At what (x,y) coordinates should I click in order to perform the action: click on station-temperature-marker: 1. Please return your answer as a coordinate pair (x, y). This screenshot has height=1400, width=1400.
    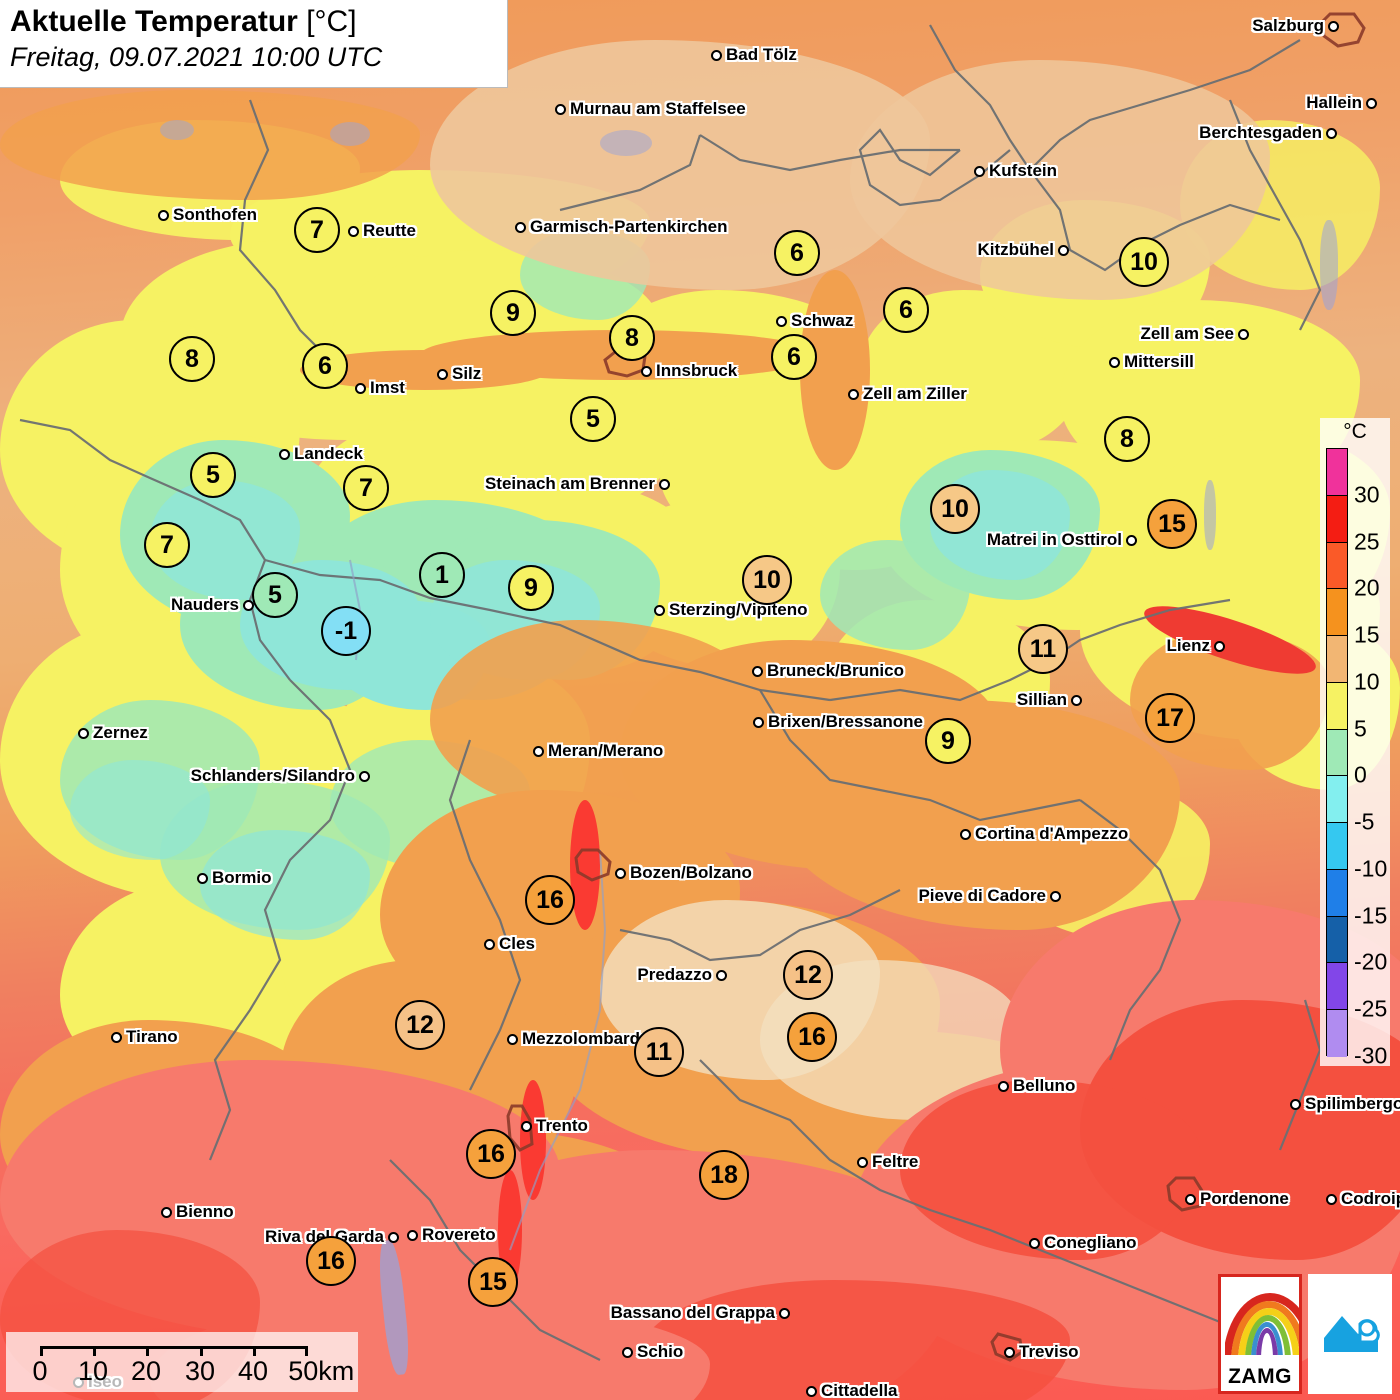
    Looking at the image, I should click on (442, 575).